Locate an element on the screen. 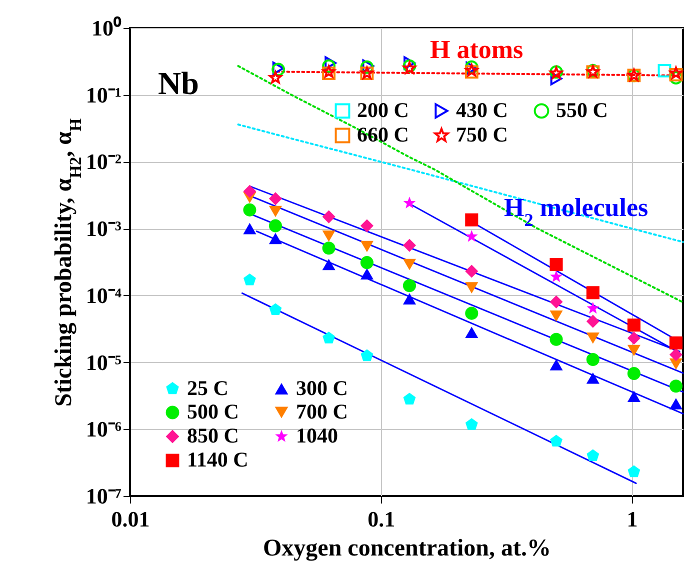  legend-label: 750 C is located at coordinates (482, 134).